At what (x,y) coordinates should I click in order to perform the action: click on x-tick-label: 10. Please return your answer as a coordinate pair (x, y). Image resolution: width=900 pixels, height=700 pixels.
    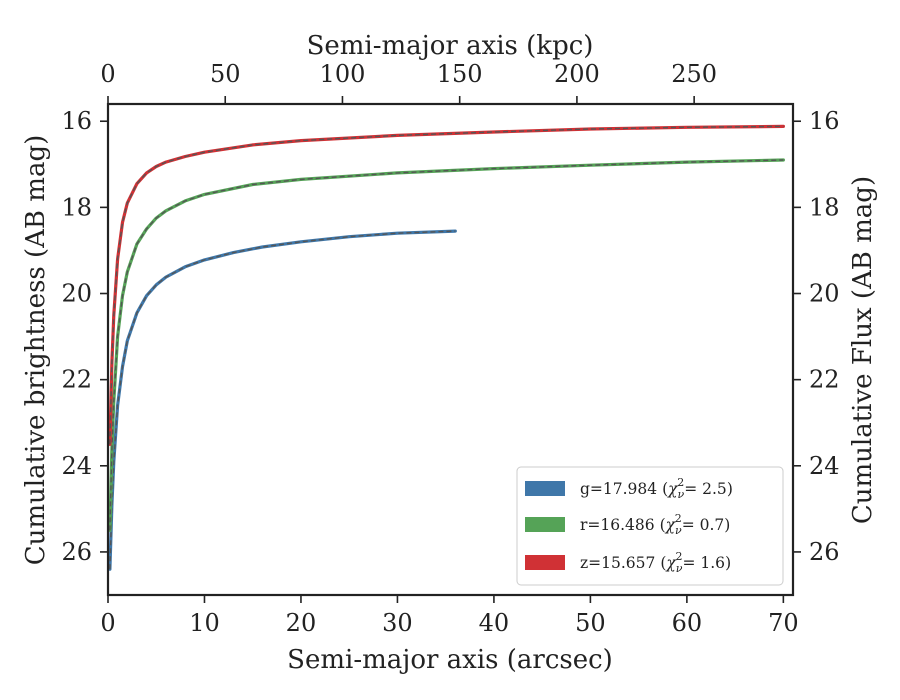
    Looking at the image, I should click on (204, 623).